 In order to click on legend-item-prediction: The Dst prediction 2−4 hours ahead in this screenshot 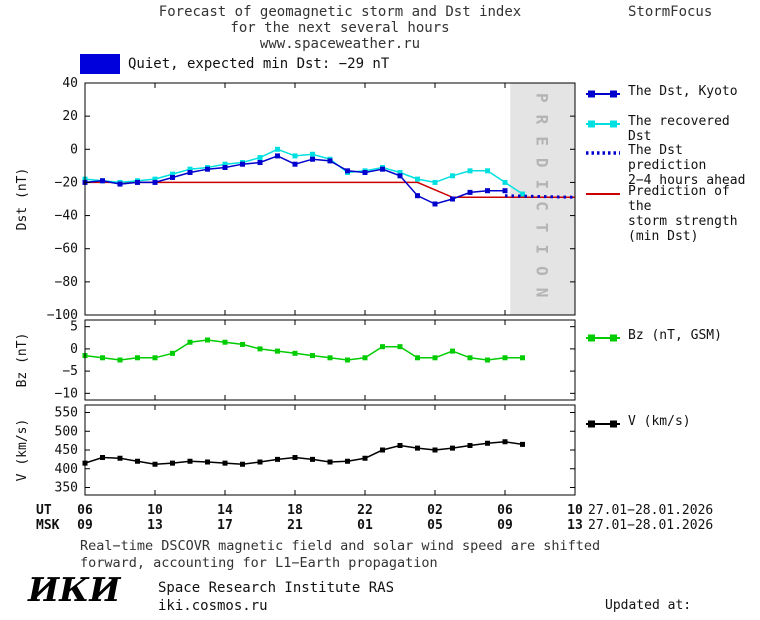, I will do `click(672, 165)`.